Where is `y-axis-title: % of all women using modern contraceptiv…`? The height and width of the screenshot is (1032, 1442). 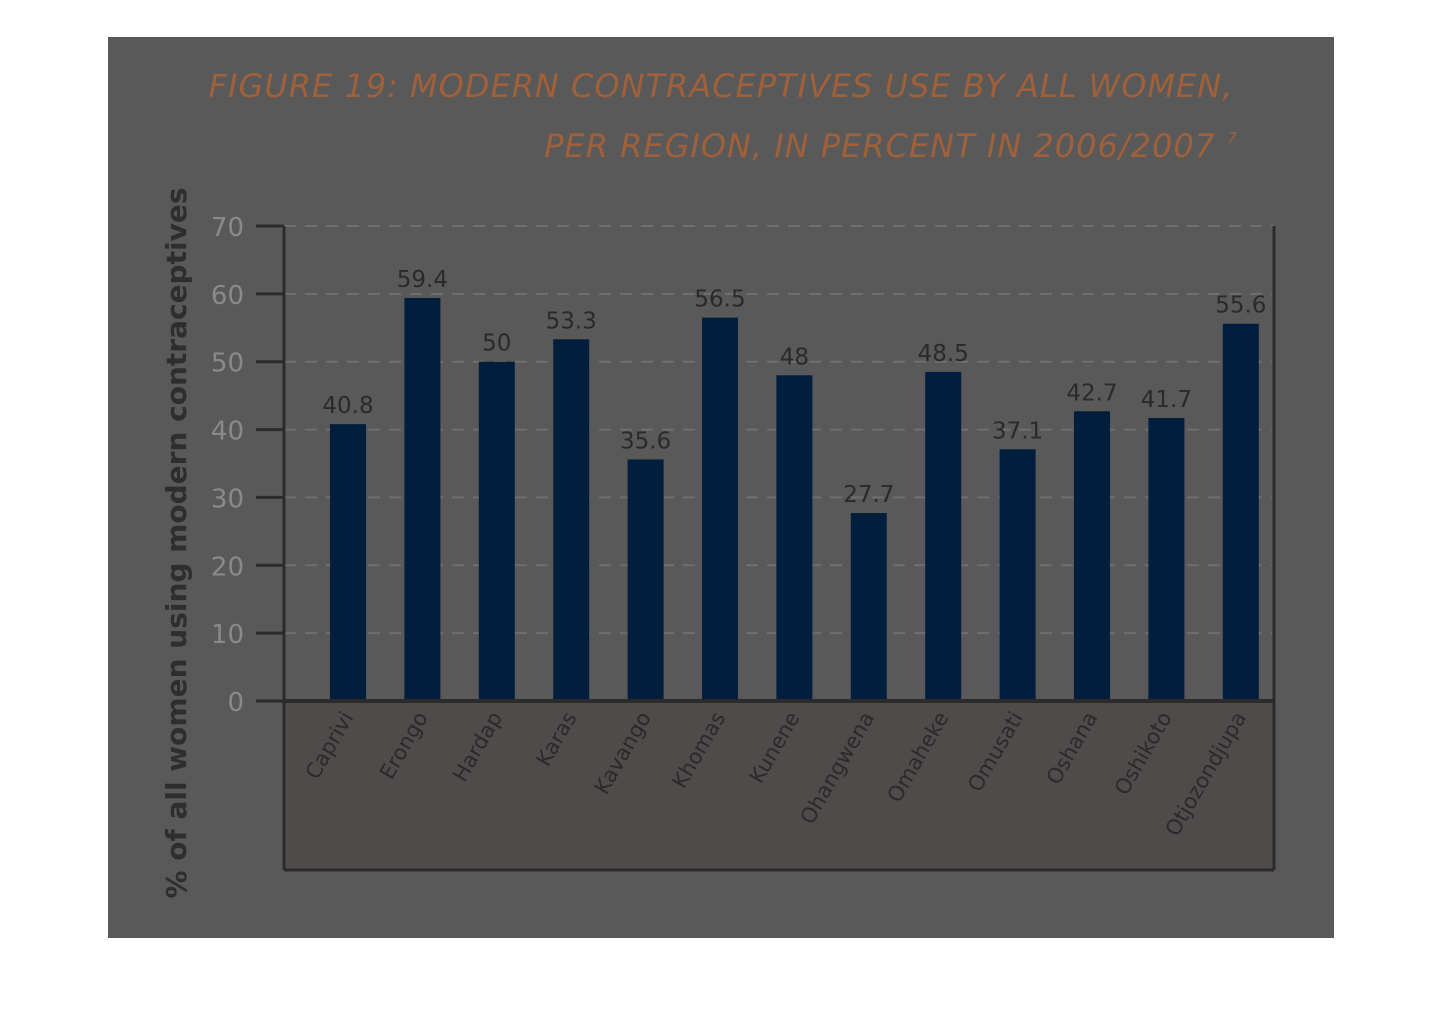
y-axis-title: % of all women using modern contraceptiv… is located at coordinates (176, 543).